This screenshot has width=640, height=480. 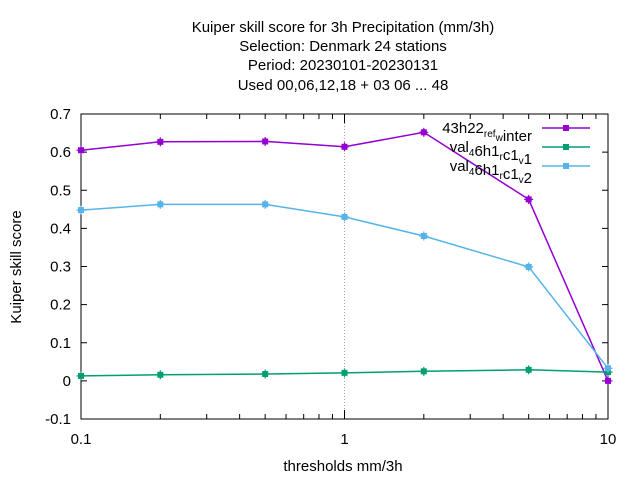 I want to click on title-line-2: Selection: Denmark 24 stations, so click(x=343, y=46).